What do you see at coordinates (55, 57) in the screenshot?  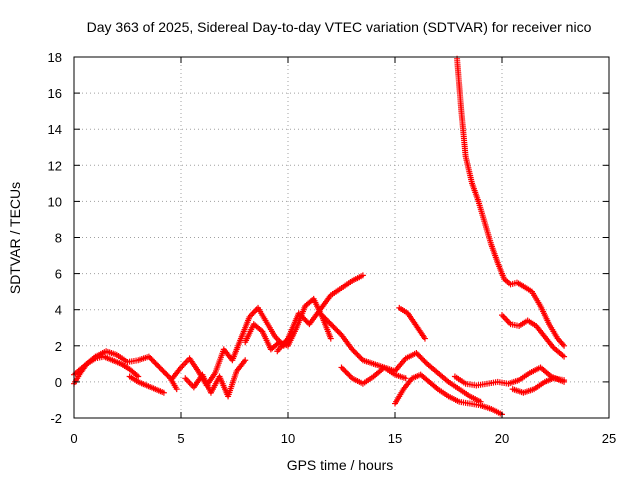 I see `y-tick-label: 18` at bounding box center [55, 57].